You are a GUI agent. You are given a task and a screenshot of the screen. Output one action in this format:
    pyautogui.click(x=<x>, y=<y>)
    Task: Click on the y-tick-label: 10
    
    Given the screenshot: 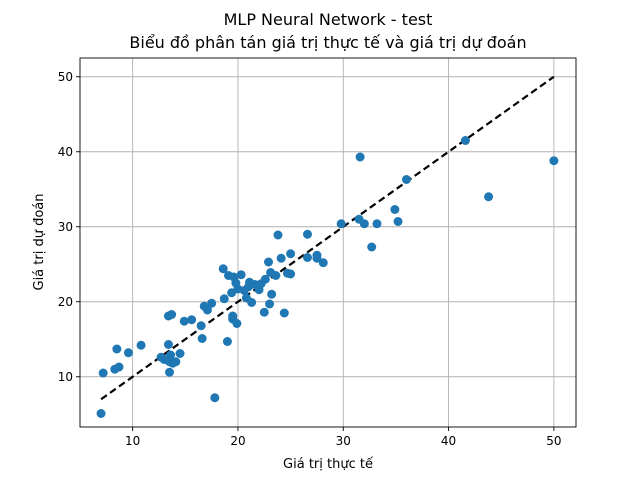 What is the action you would take?
    pyautogui.click(x=65, y=377)
    